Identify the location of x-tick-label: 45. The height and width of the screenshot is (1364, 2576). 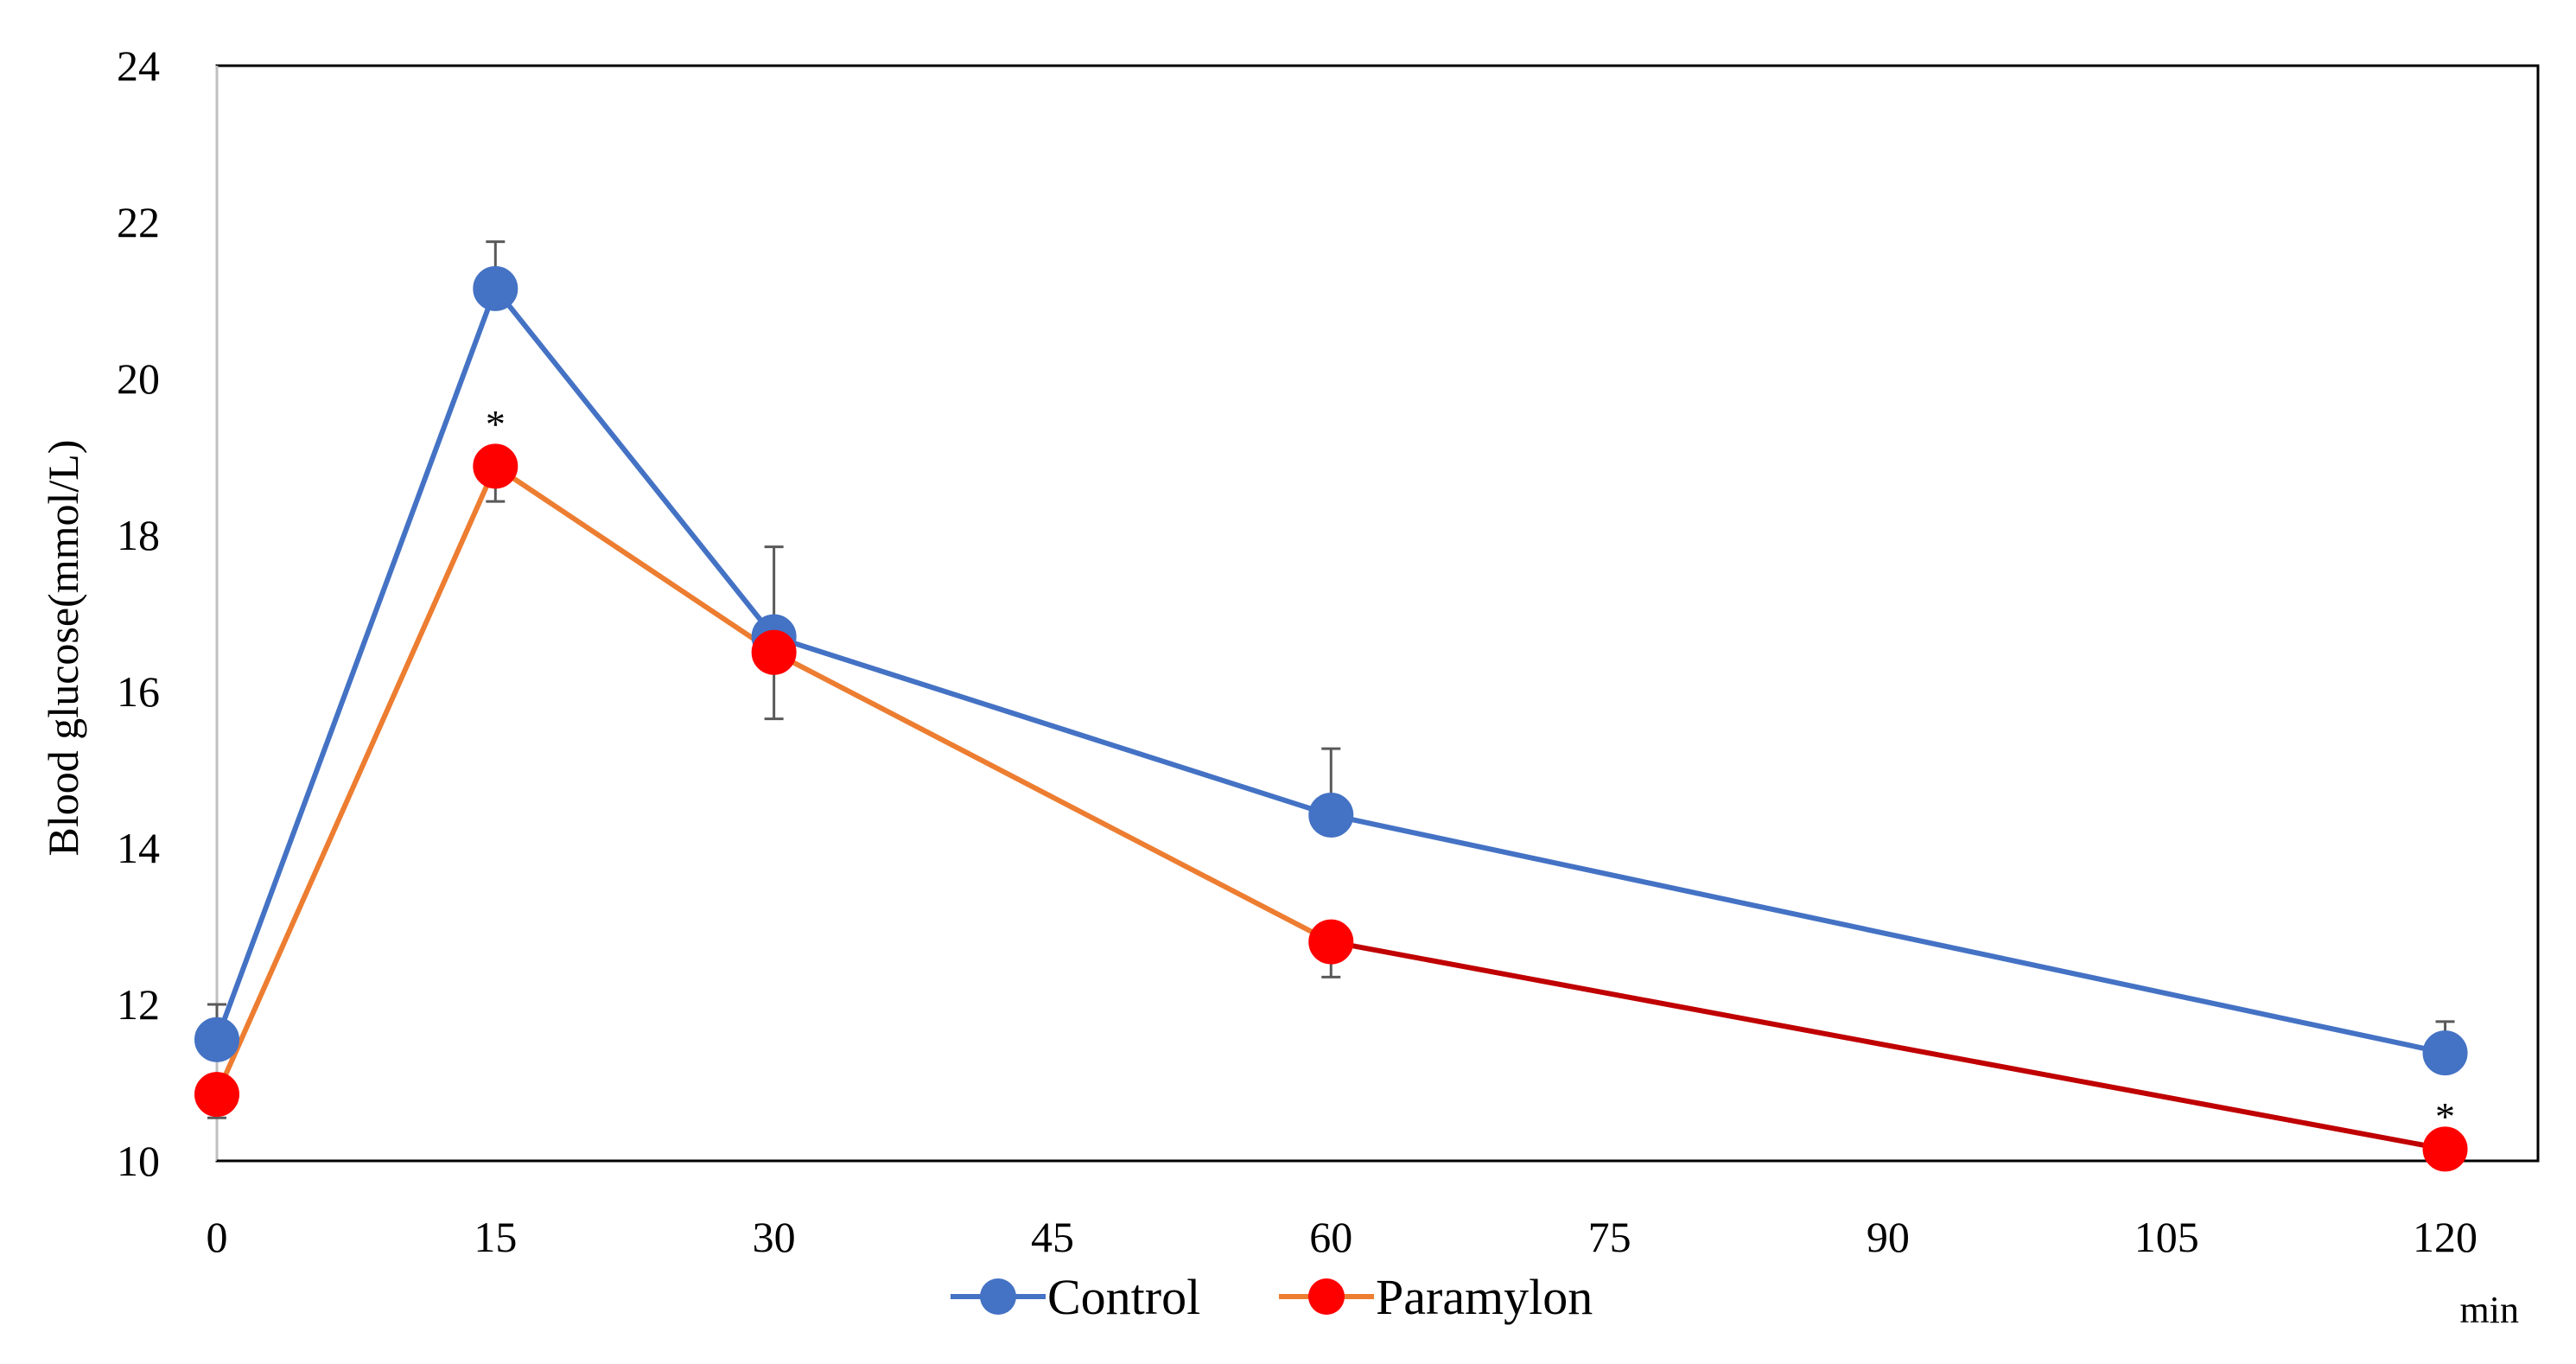
(1052, 1237).